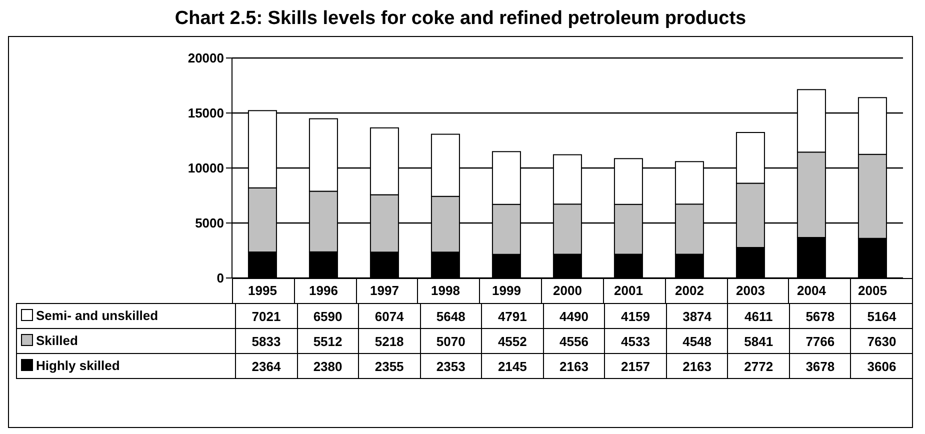 The height and width of the screenshot is (434, 925). I want to click on chart-title: Chart 2.5: Skills levels for coke and refined petroleum products, so click(461, 19).